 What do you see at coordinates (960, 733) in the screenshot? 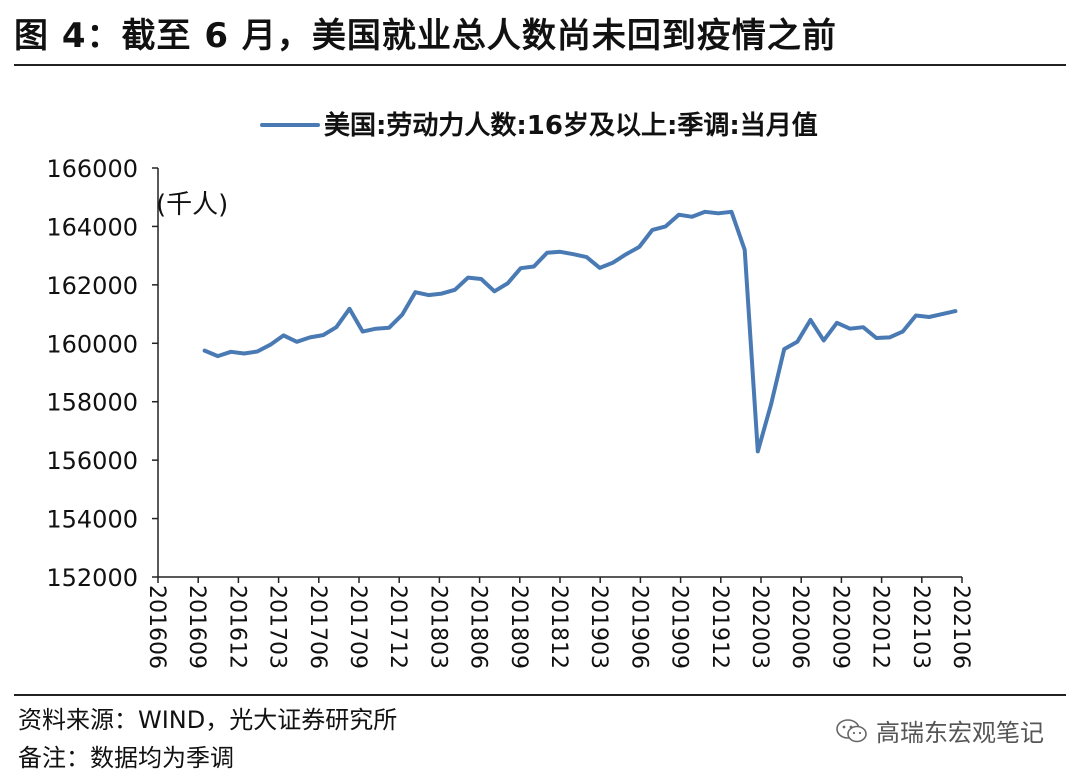
I see `watermark-text: 高瑞东宏观笔记` at bounding box center [960, 733].